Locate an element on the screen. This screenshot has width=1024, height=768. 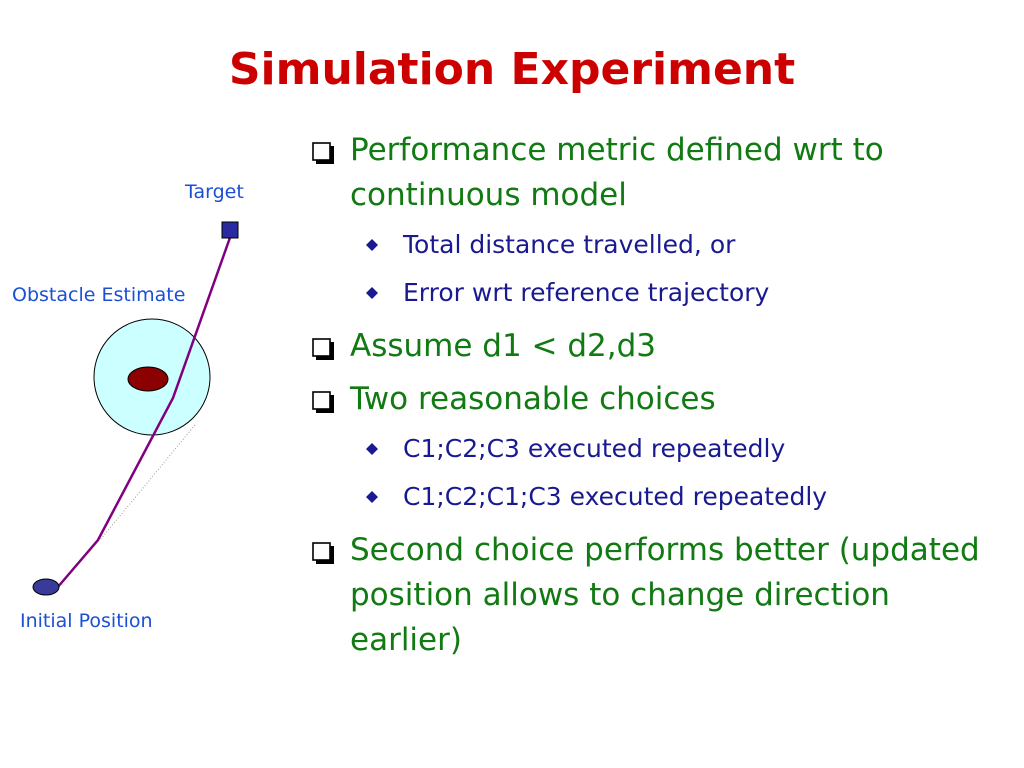
sub-bullet-item: C1;C2;C1;C3 executed repeatedly is located at coordinates (660, 497).